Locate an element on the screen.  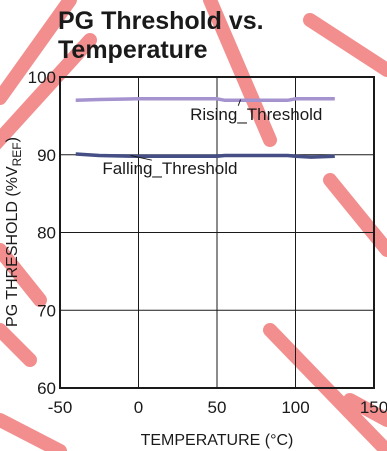
y-axis-label-main: PG THRESHOLD (%V is located at coordinates (12, 246).